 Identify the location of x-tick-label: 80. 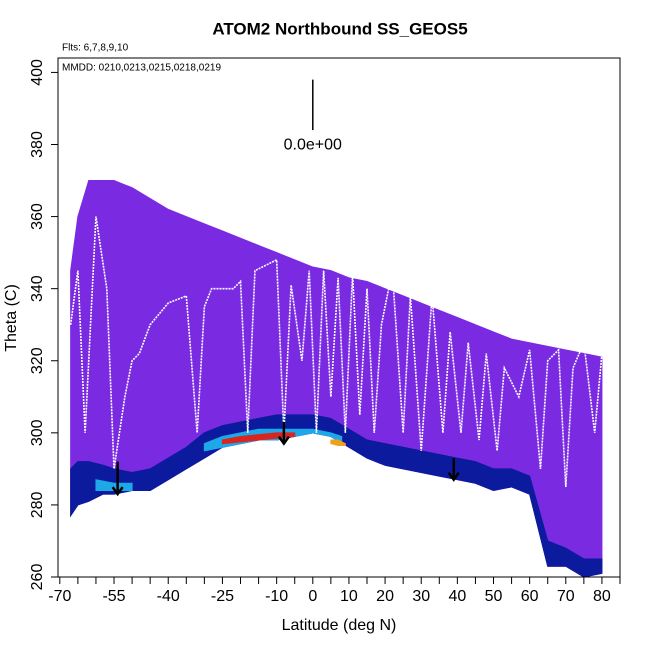
(602, 596).